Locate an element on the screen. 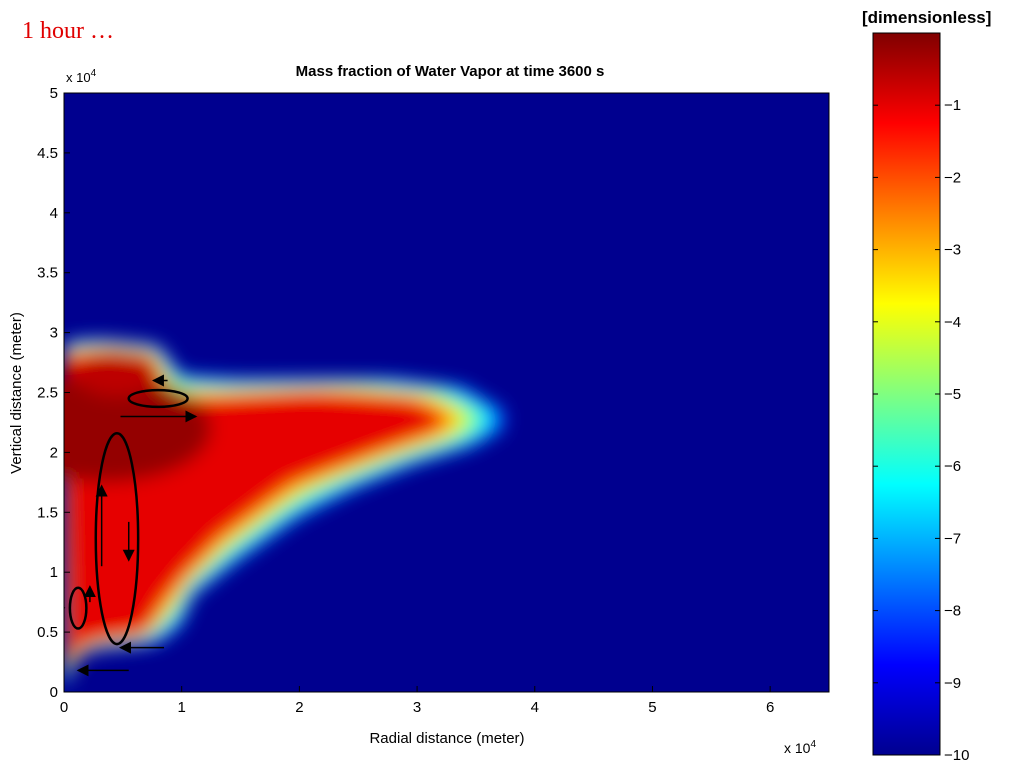 The width and height of the screenshot is (1024, 768). x-tick-label: 4 is located at coordinates (535, 707).